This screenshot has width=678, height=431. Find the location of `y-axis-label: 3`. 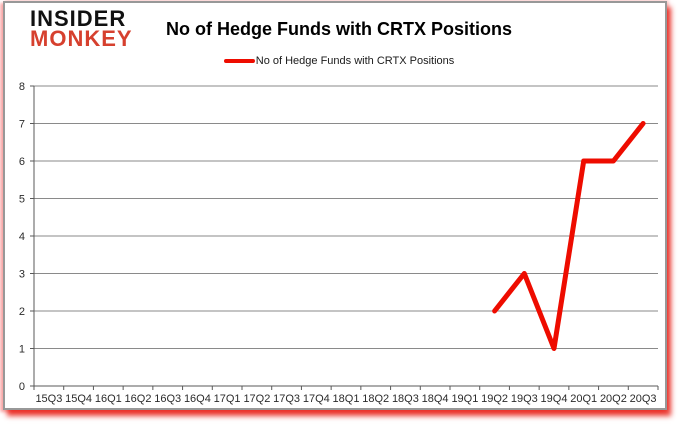

y-axis-label: 3 is located at coordinates (22, 275).